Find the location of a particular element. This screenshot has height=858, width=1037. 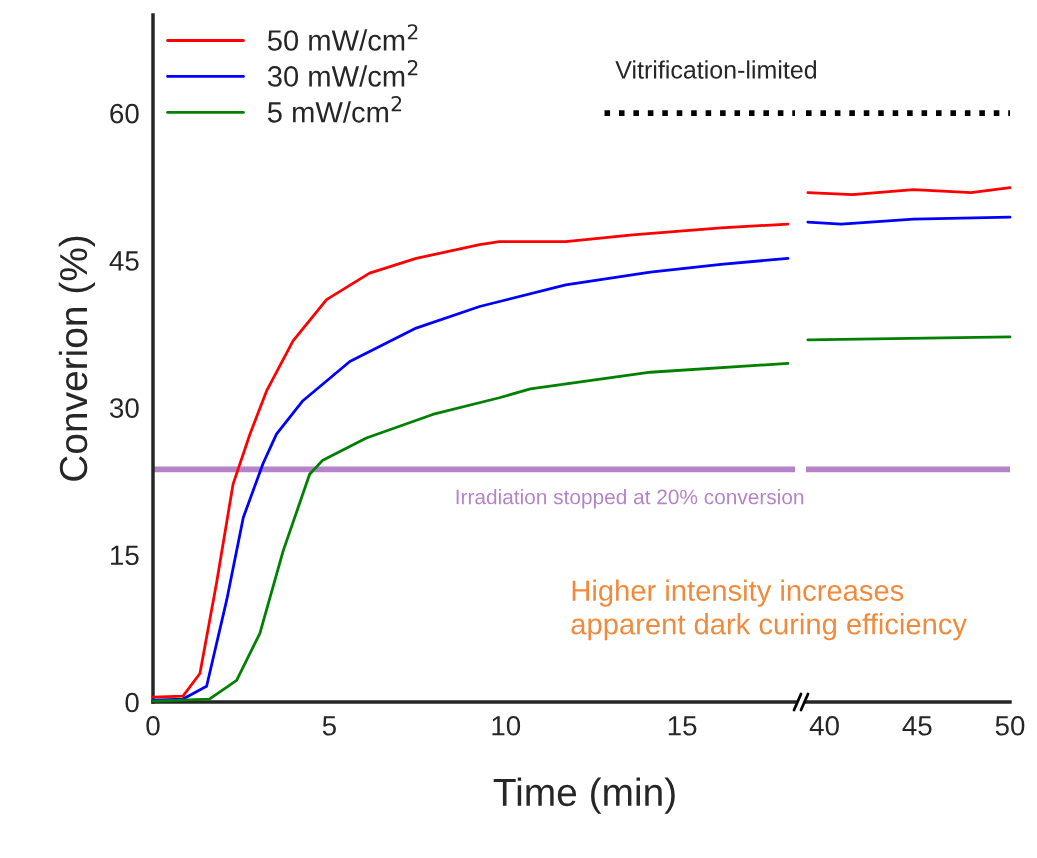

y-axis-title: Converion (%) is located at coordinates (76, 358).